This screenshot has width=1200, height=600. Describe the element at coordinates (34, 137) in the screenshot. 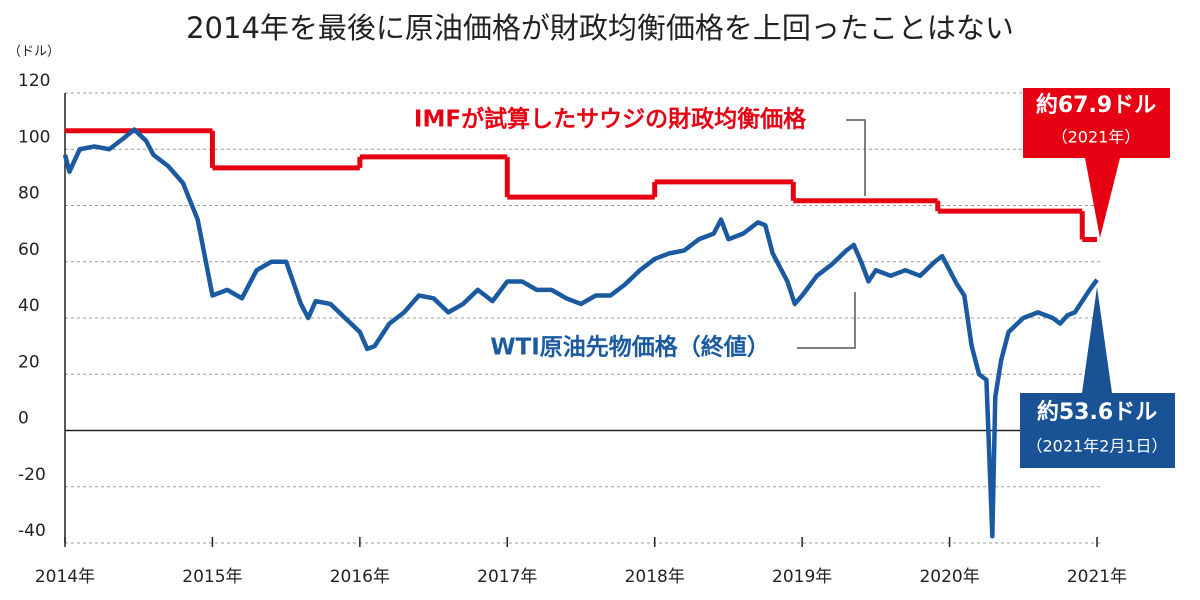

I see `y-tick-label: 100` at that location.